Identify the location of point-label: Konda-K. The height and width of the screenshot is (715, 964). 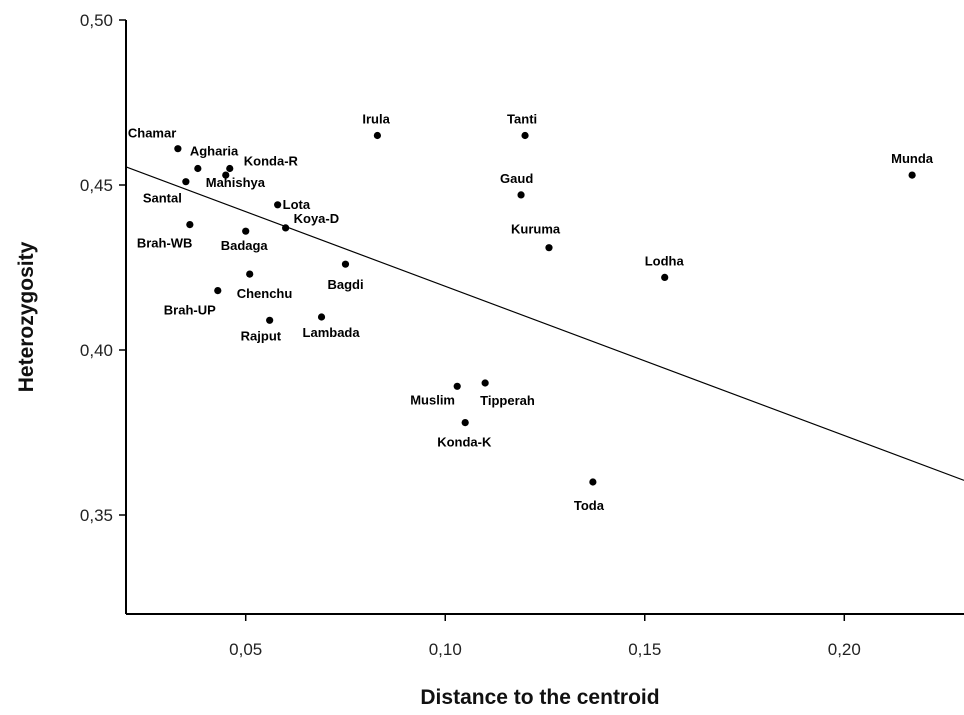
(464, 442).